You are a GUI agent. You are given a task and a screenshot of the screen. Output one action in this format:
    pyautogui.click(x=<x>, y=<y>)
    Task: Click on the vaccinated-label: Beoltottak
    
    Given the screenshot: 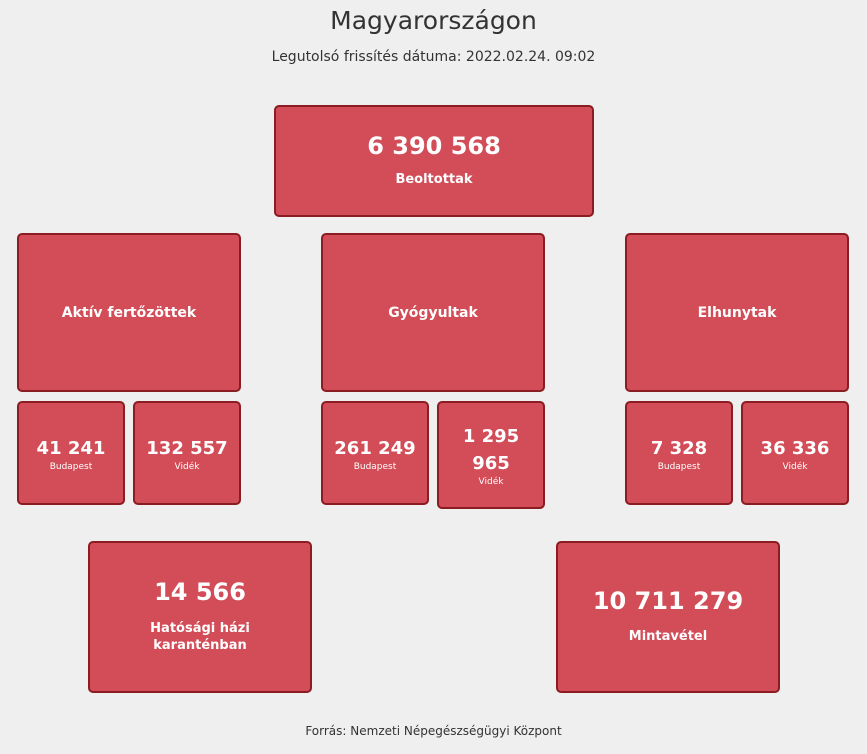 What is the action you would take?
    pyautogui.click(x=434, y=180)
    